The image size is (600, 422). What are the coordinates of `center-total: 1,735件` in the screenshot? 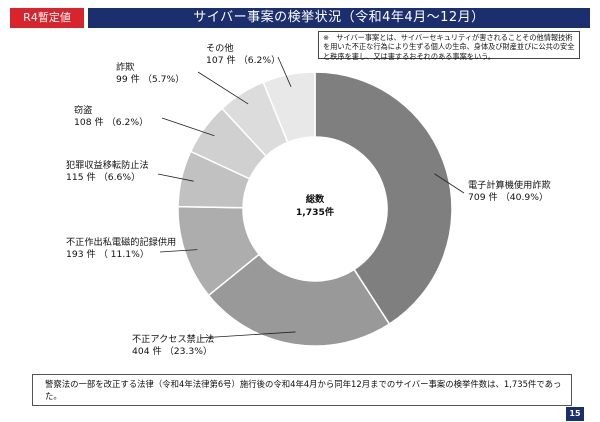 It's located at (315, 212).